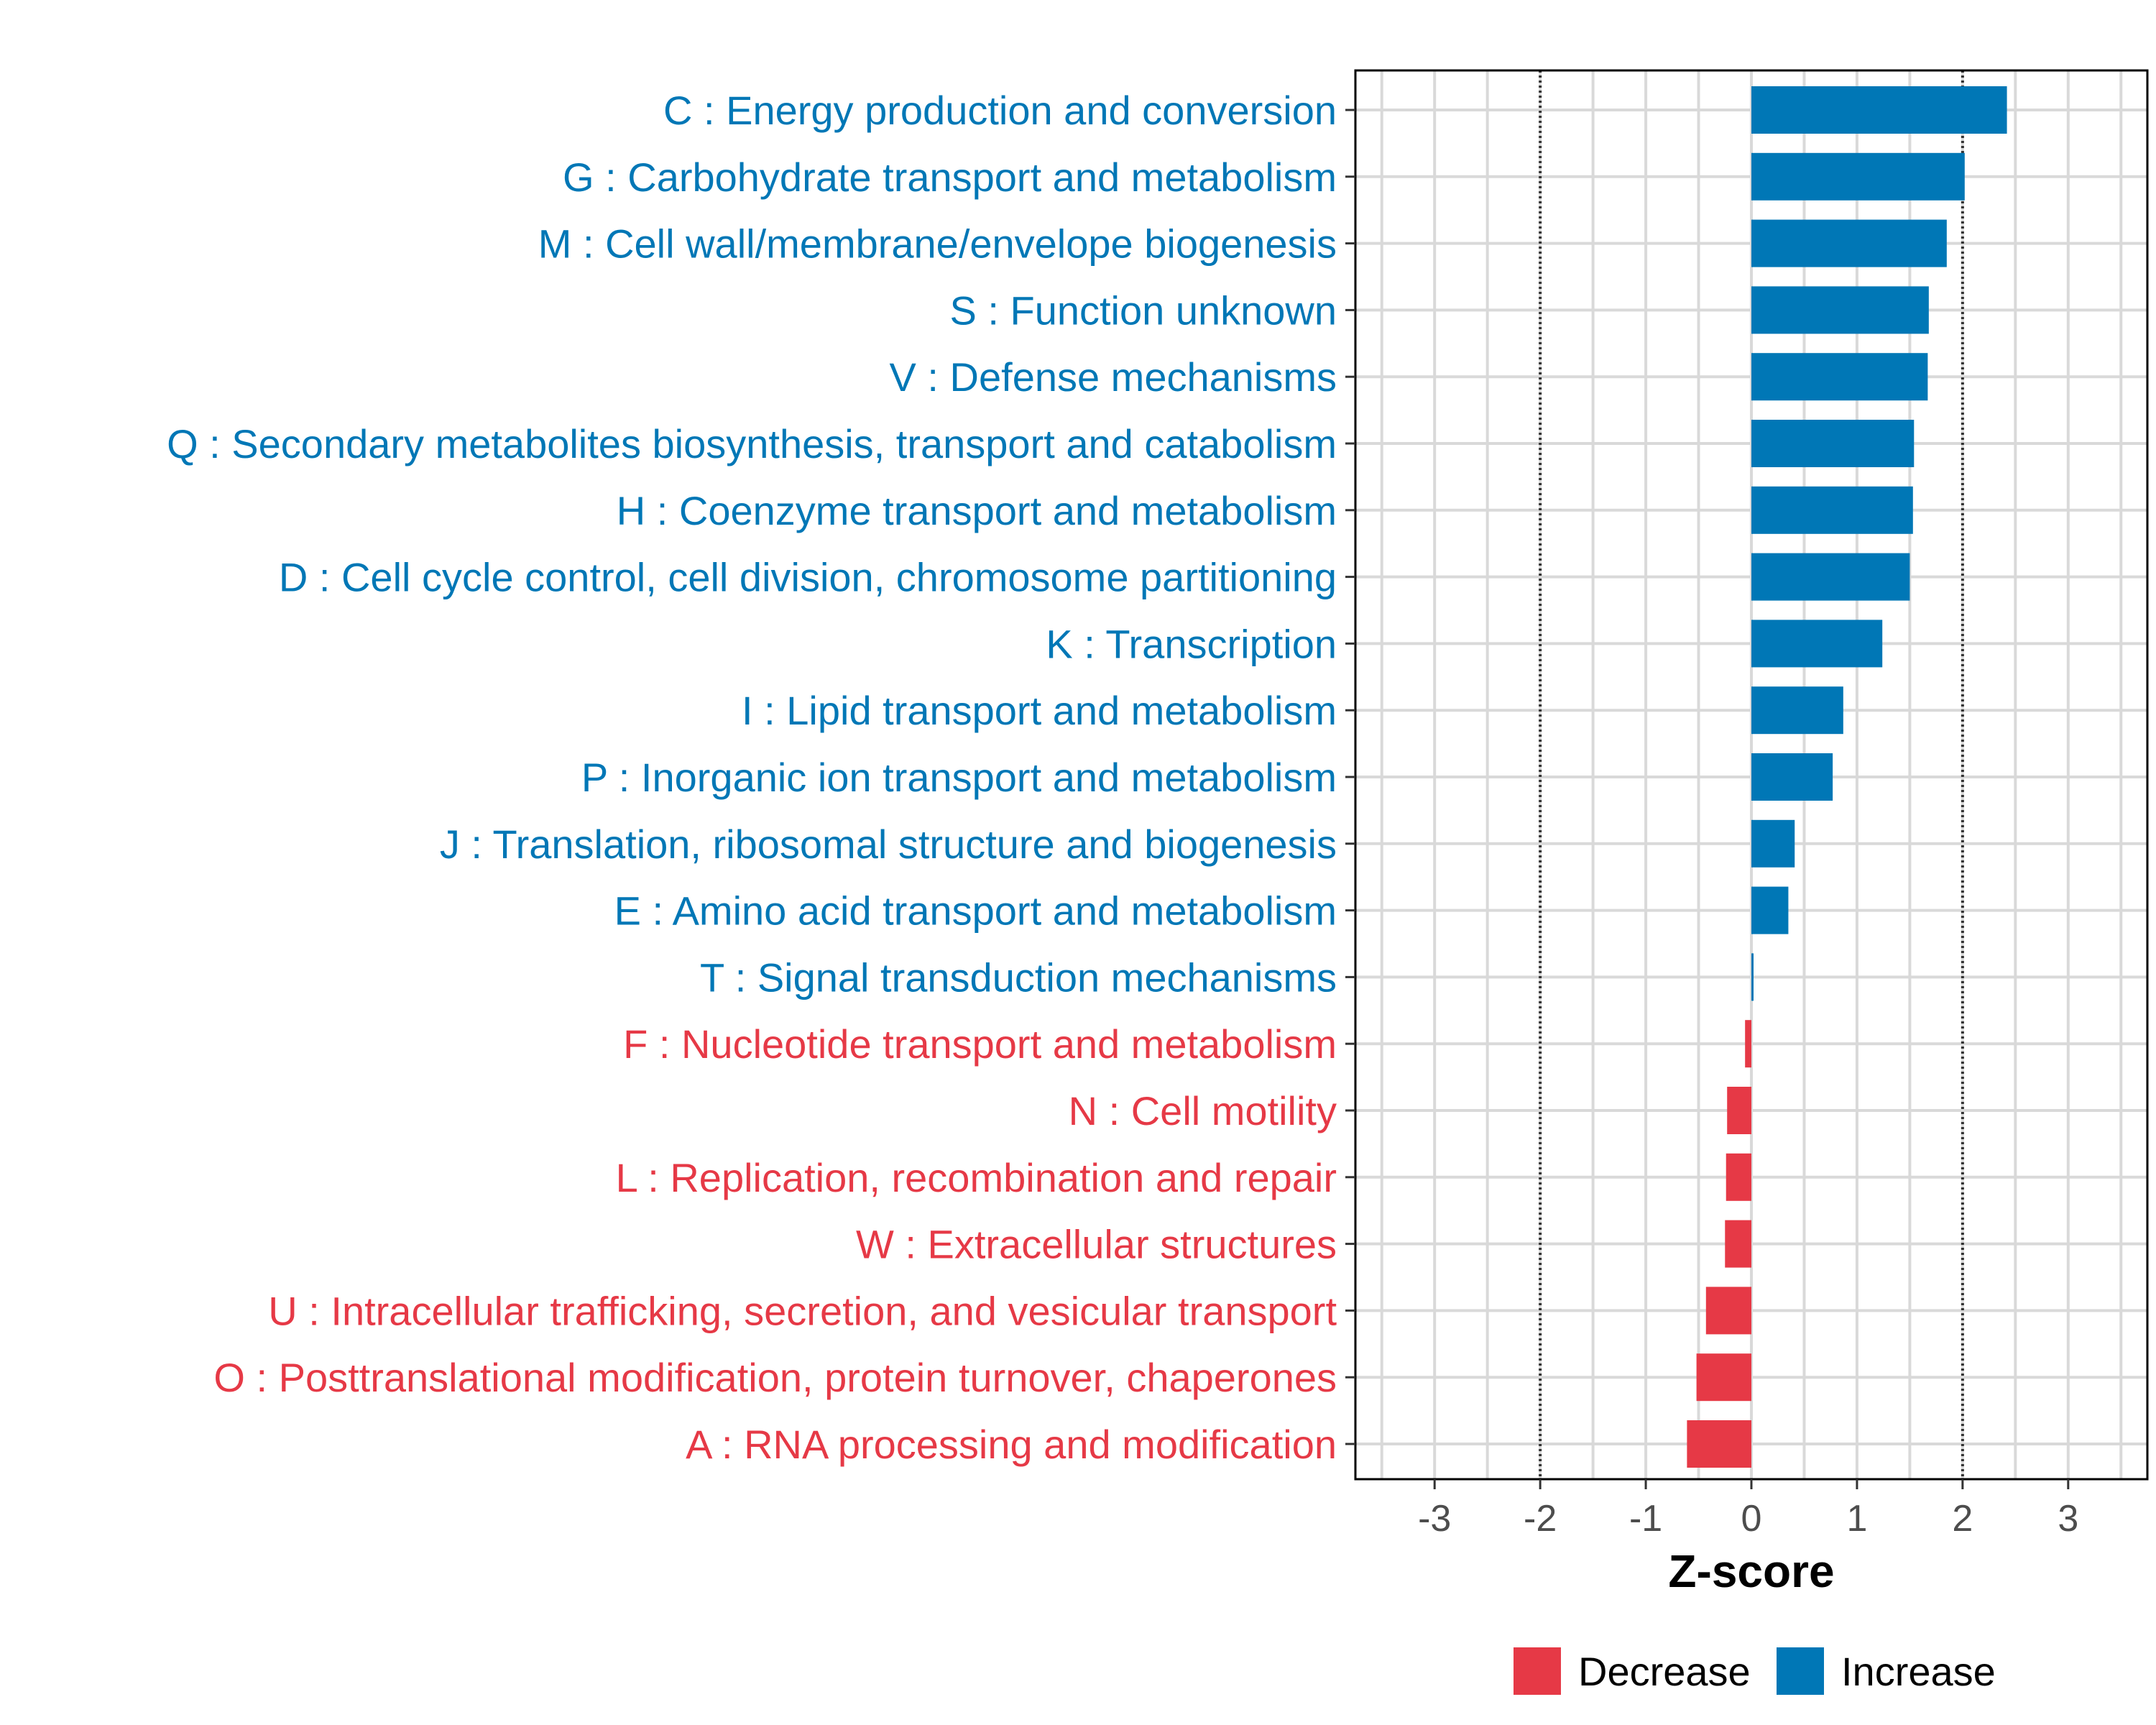  What do you see at coordinates (1018, 977) in the screenshot?
I see `category-label: T : Signal transduction mechanisms` at bounding box center [1018, 977].